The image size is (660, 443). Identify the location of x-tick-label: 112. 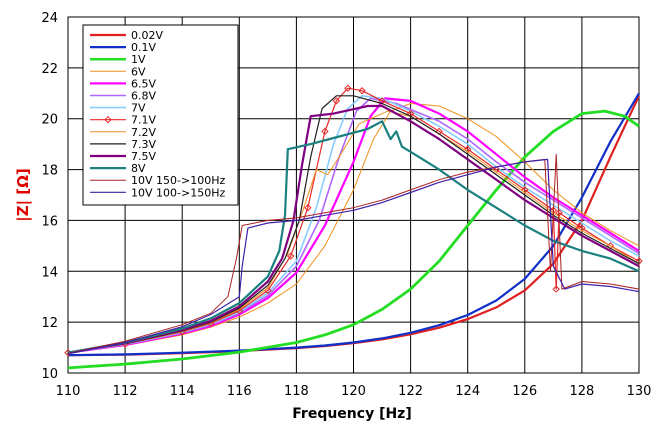
(125, 391).